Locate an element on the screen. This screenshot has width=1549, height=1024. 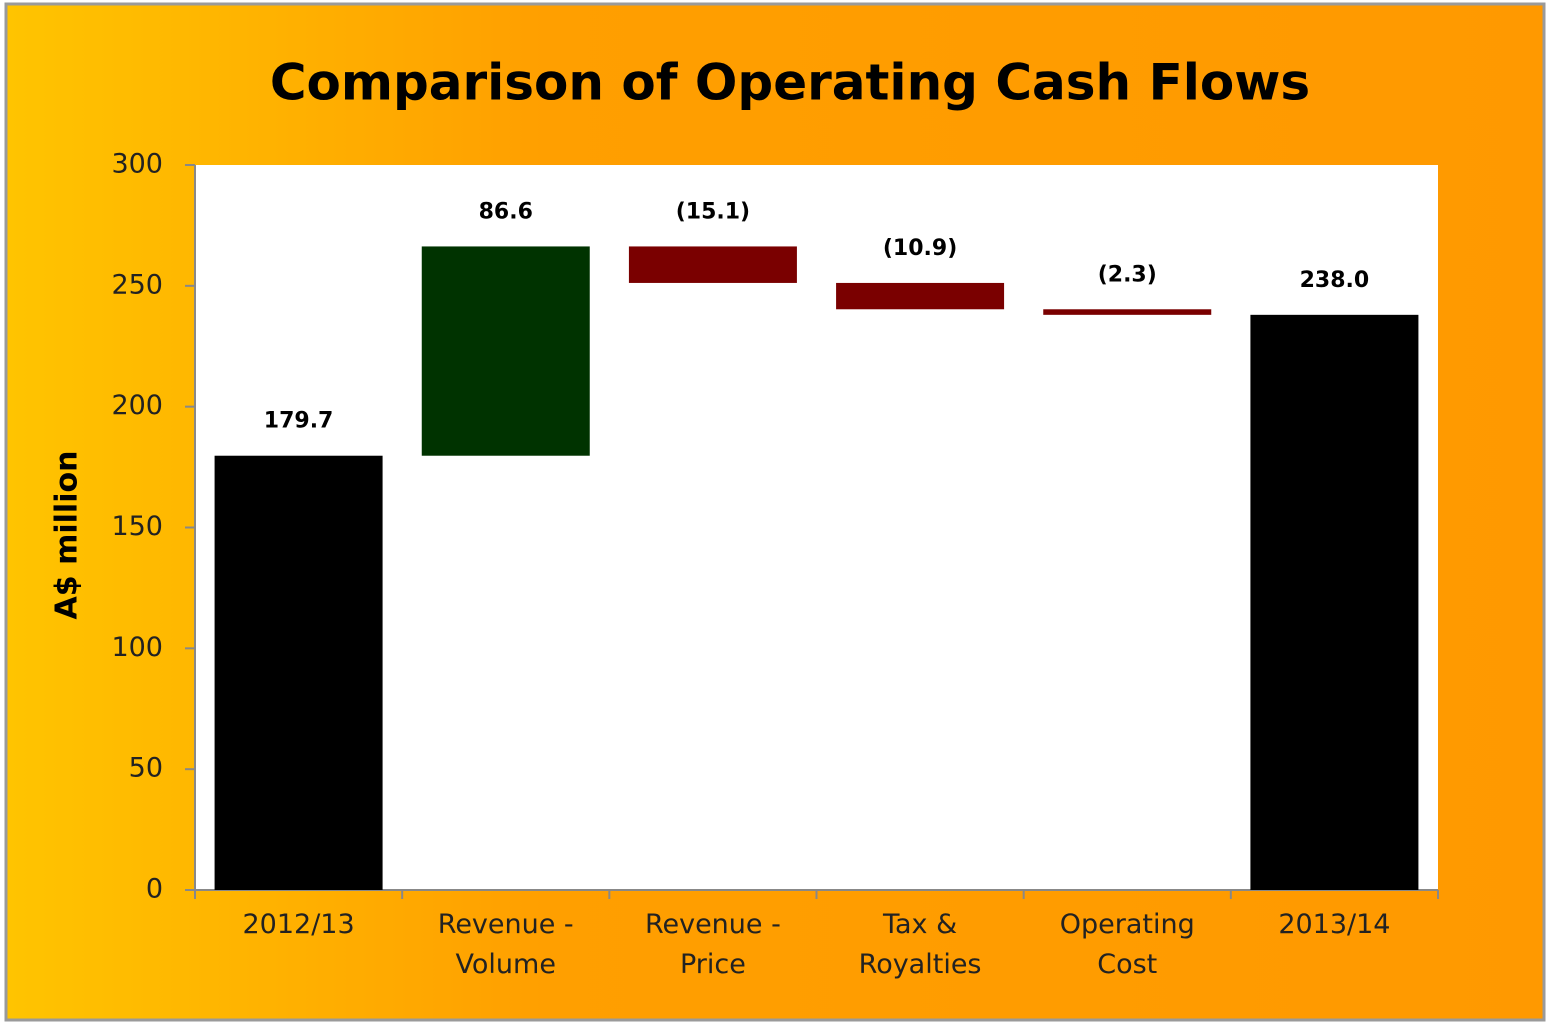
y-tick-label: 150 is located at coordinates (137, 526).